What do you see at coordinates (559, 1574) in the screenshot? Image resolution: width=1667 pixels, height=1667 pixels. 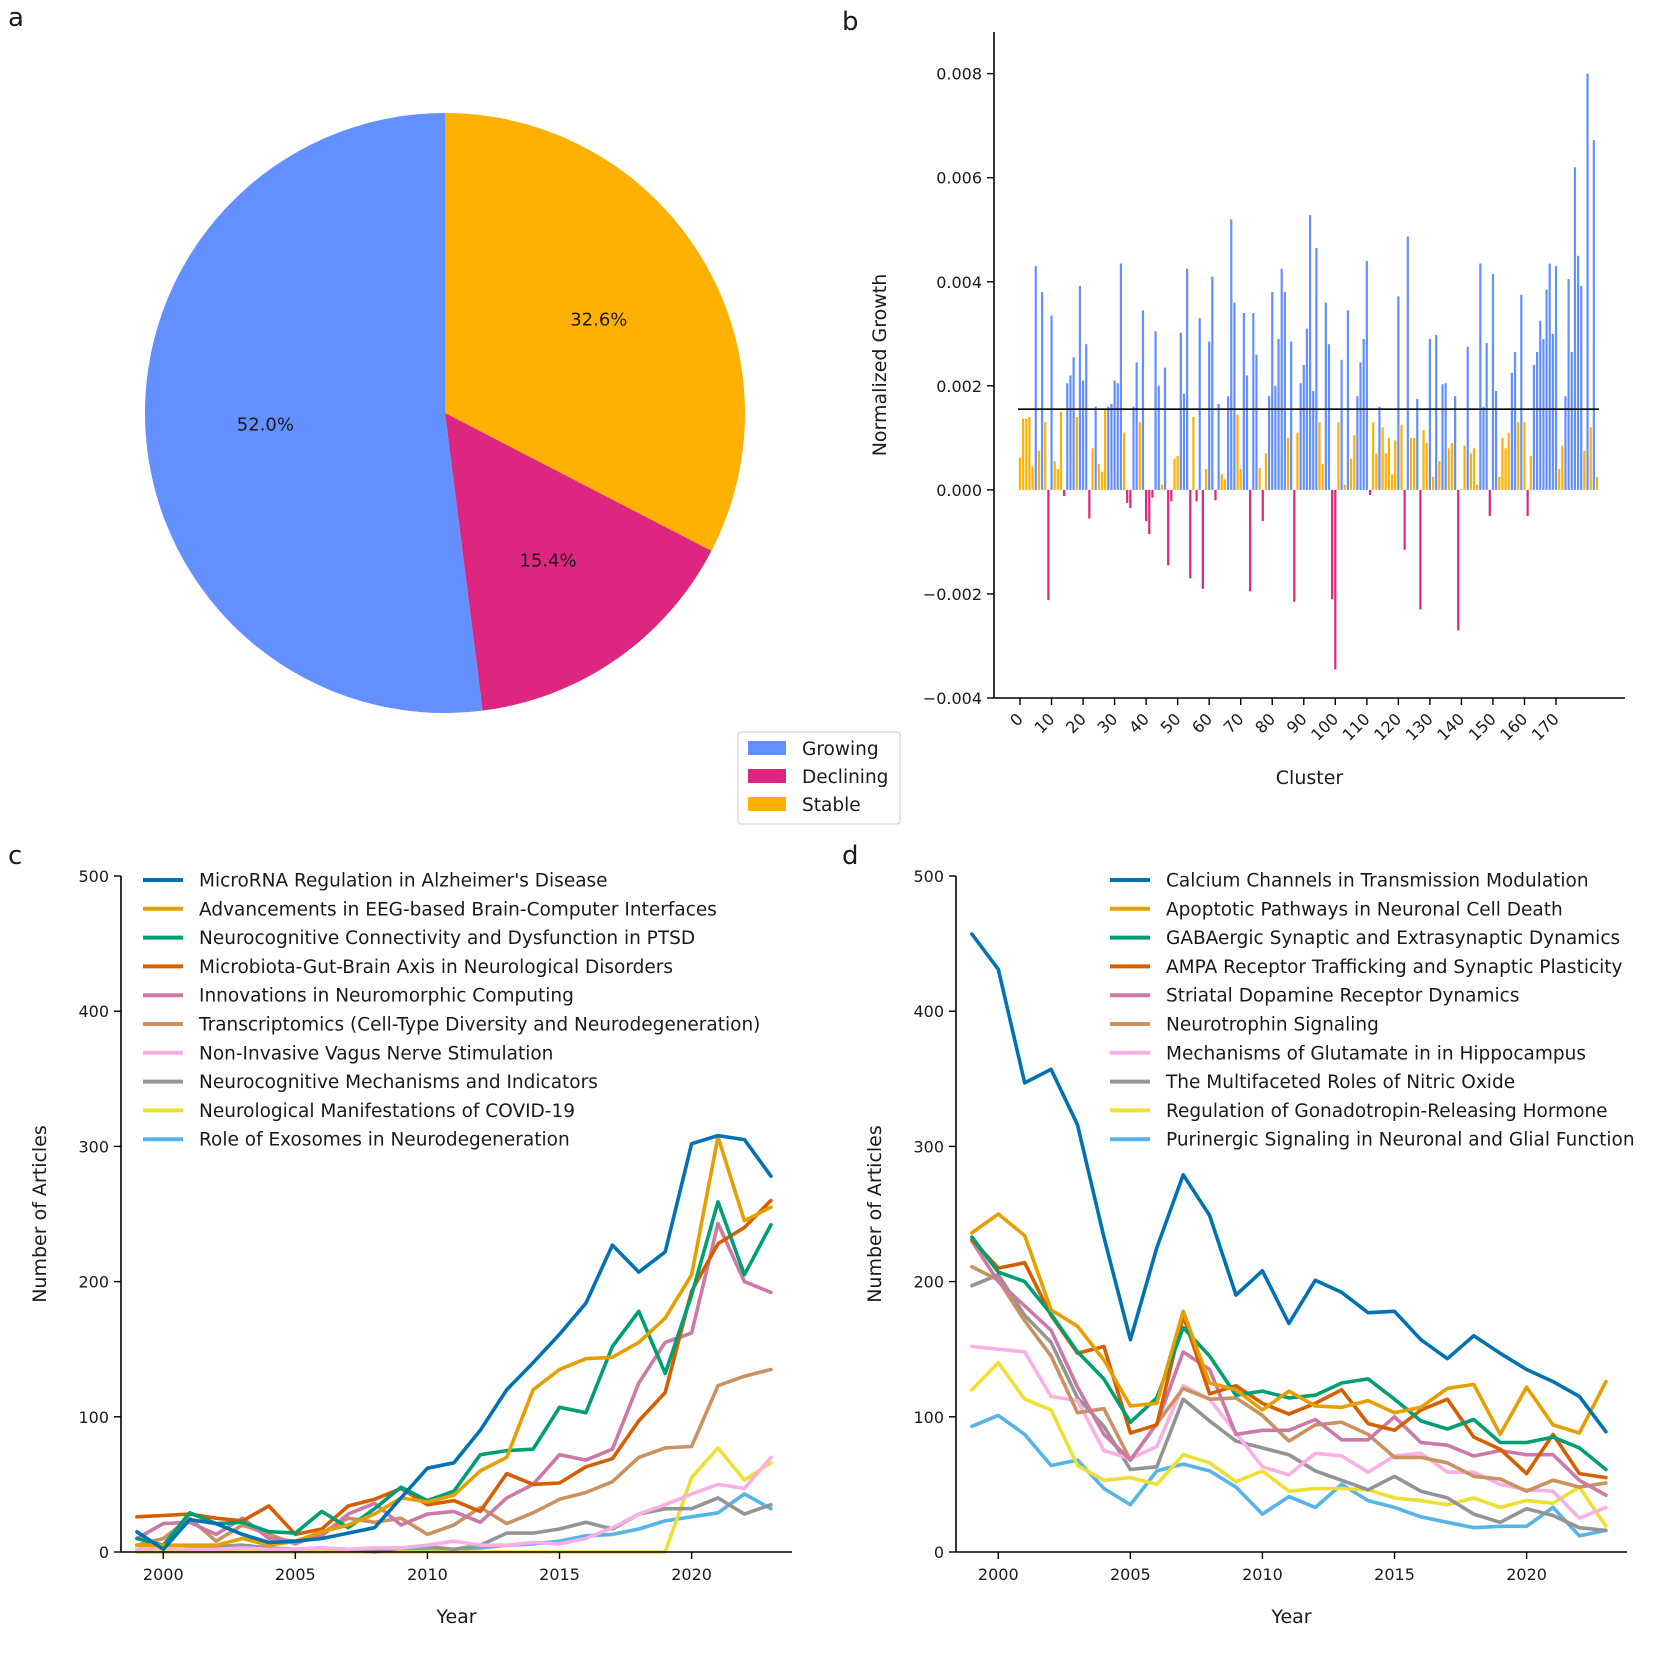 I see `x-tick-label: 2015` at bounding box center [559, 1574].